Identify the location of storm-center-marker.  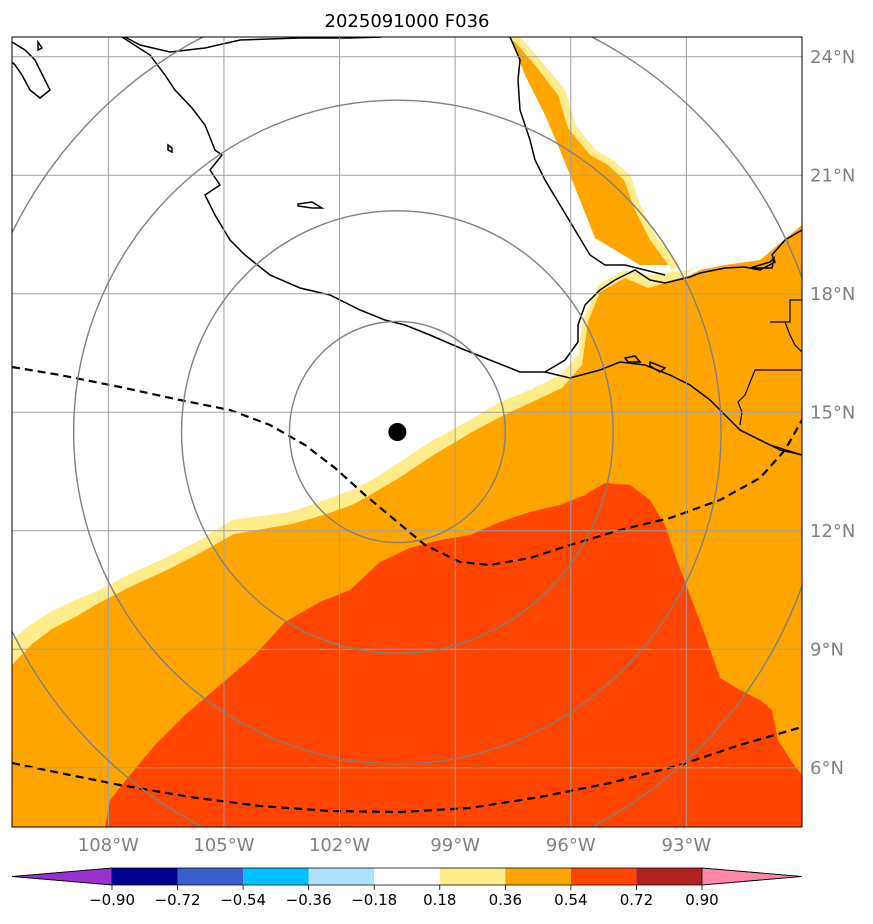
(397, 432).